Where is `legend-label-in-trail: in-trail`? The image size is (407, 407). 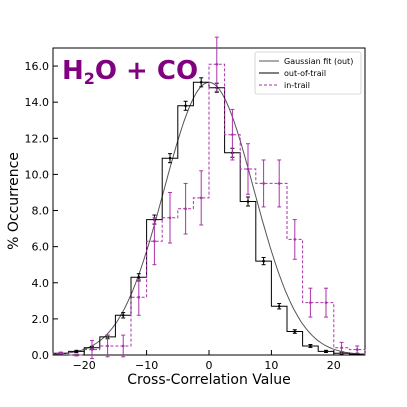 legend-label-in-trail: in-trail is located at coordinates (297, 85).